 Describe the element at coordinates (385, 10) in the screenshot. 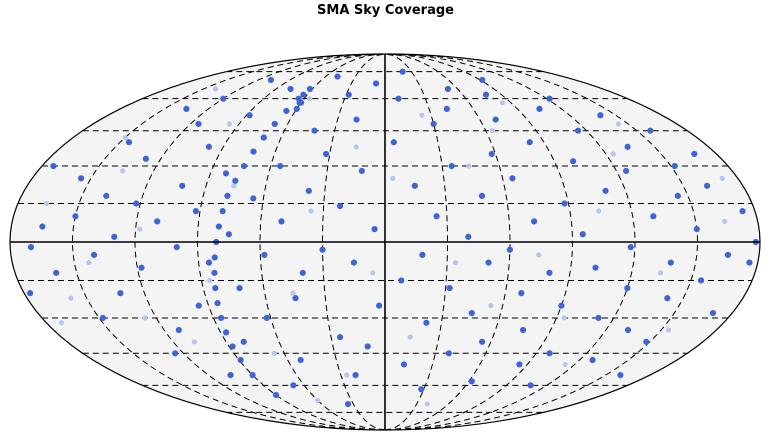

I see `chart-title: SMA Sky Coverage` at that location.